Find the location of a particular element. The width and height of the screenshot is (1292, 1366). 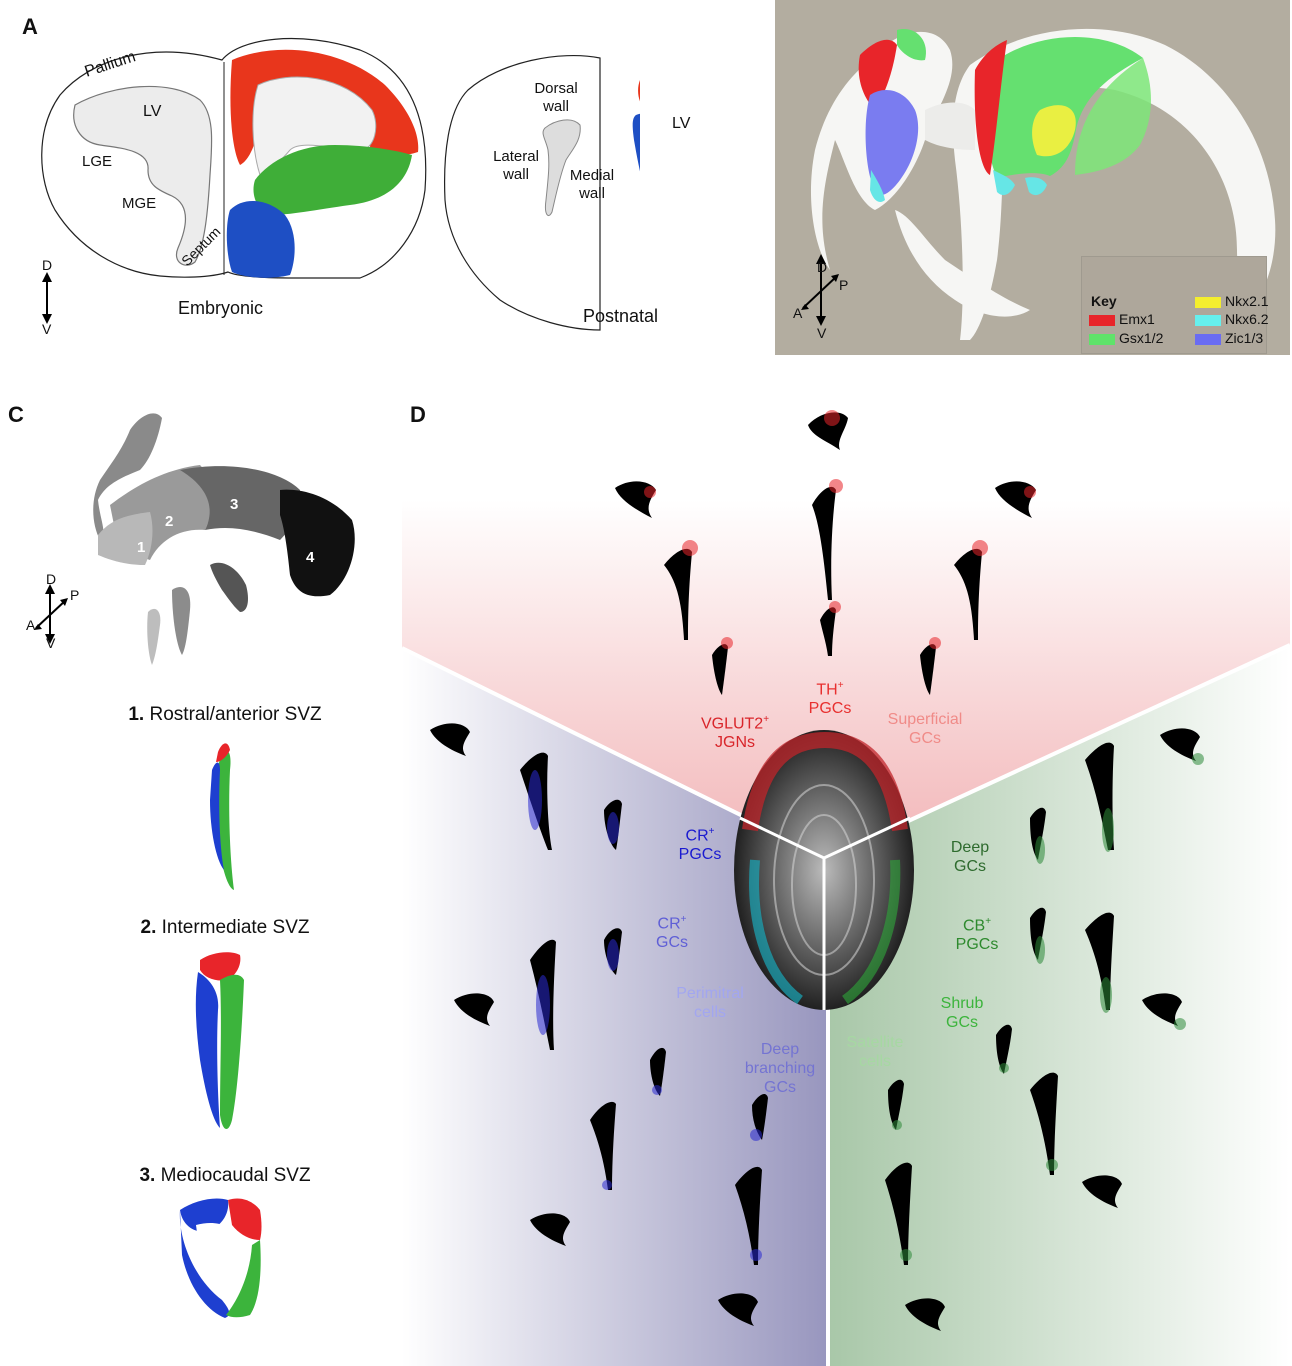

c-section-title-1: 1. Rostral/anterior SVZ is located at coordinates (225, 714).